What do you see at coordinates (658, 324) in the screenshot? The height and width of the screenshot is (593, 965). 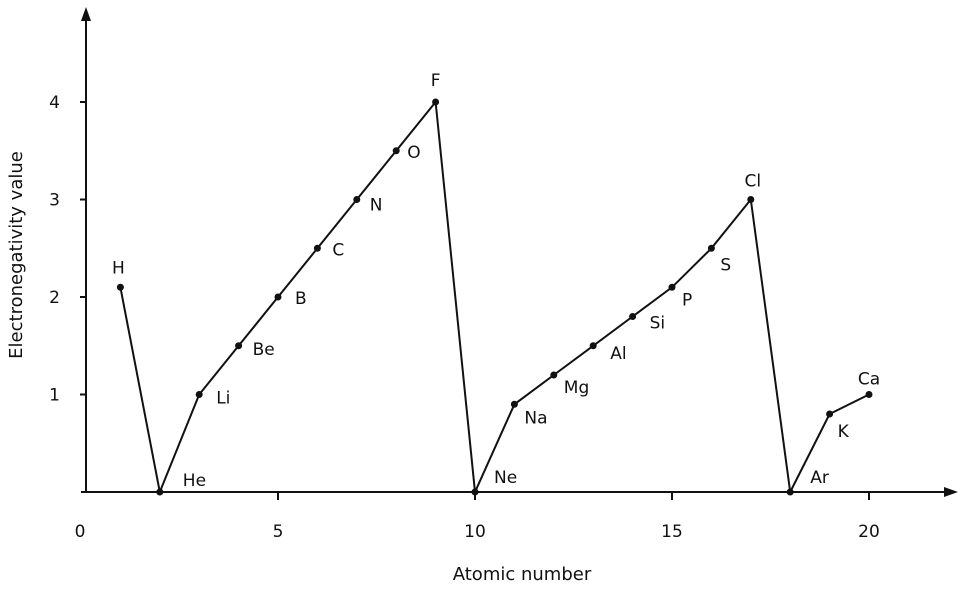 I see `point-label-si: Si` at bounding box center [658, 324].